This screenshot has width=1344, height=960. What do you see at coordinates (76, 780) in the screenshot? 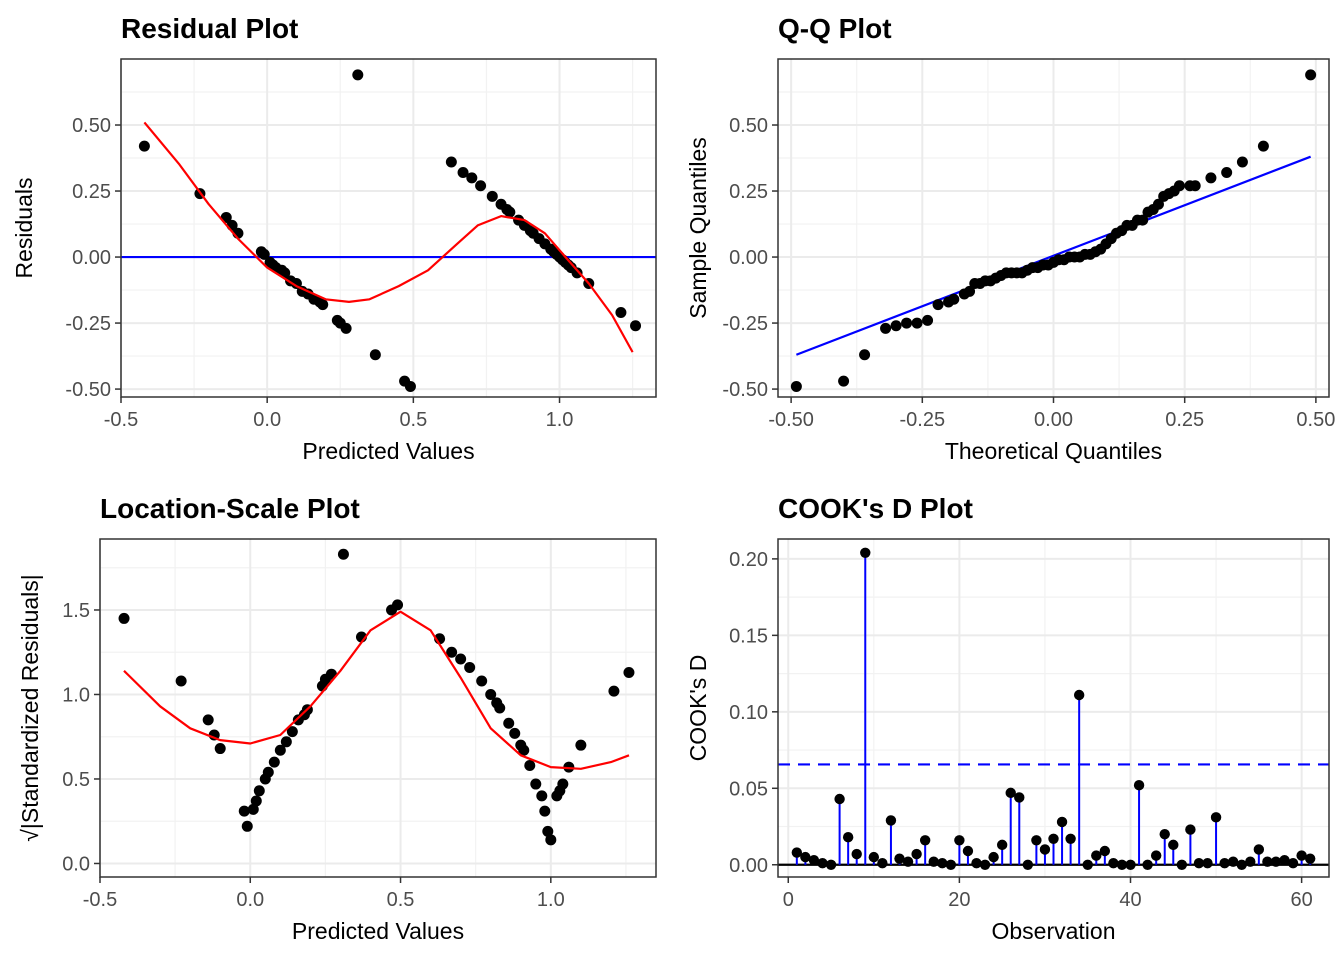
I see `y-tick-label: 0.5` at bounding box center [76, 780].